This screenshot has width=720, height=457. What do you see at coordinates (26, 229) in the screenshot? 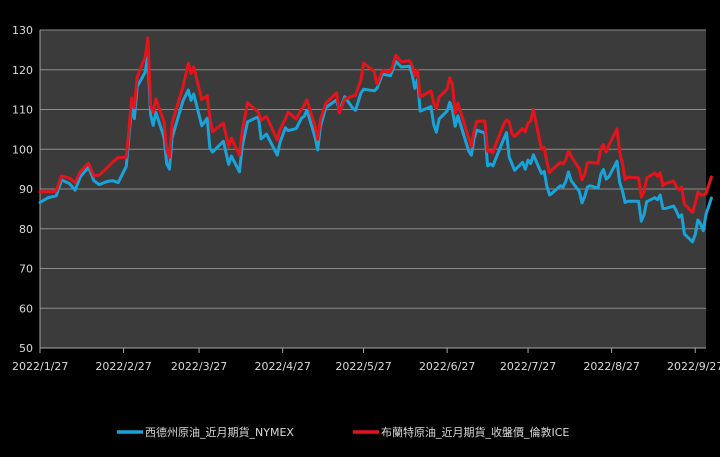
I see `y-tick-label: 80` at bounding box center [26, 229].